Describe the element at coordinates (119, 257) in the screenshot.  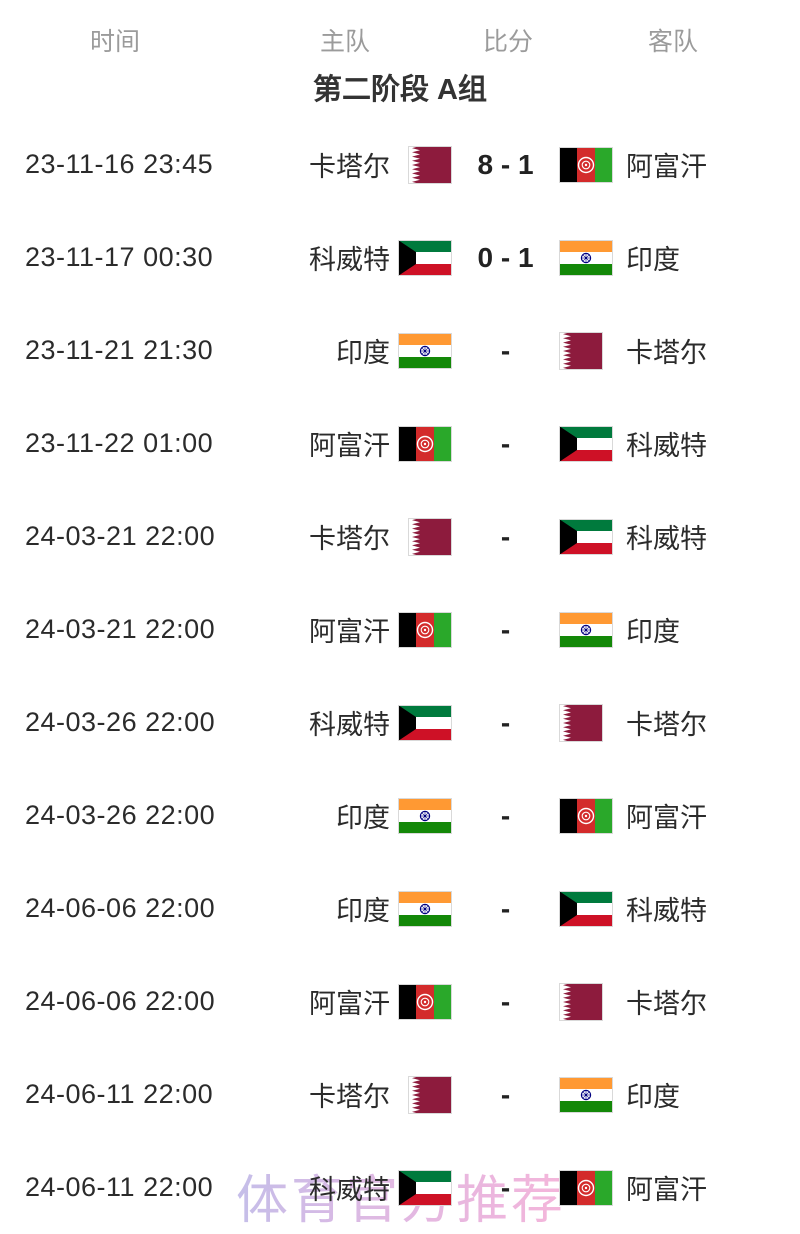
I see `match-time: 23-11-17 00:30` at that location.